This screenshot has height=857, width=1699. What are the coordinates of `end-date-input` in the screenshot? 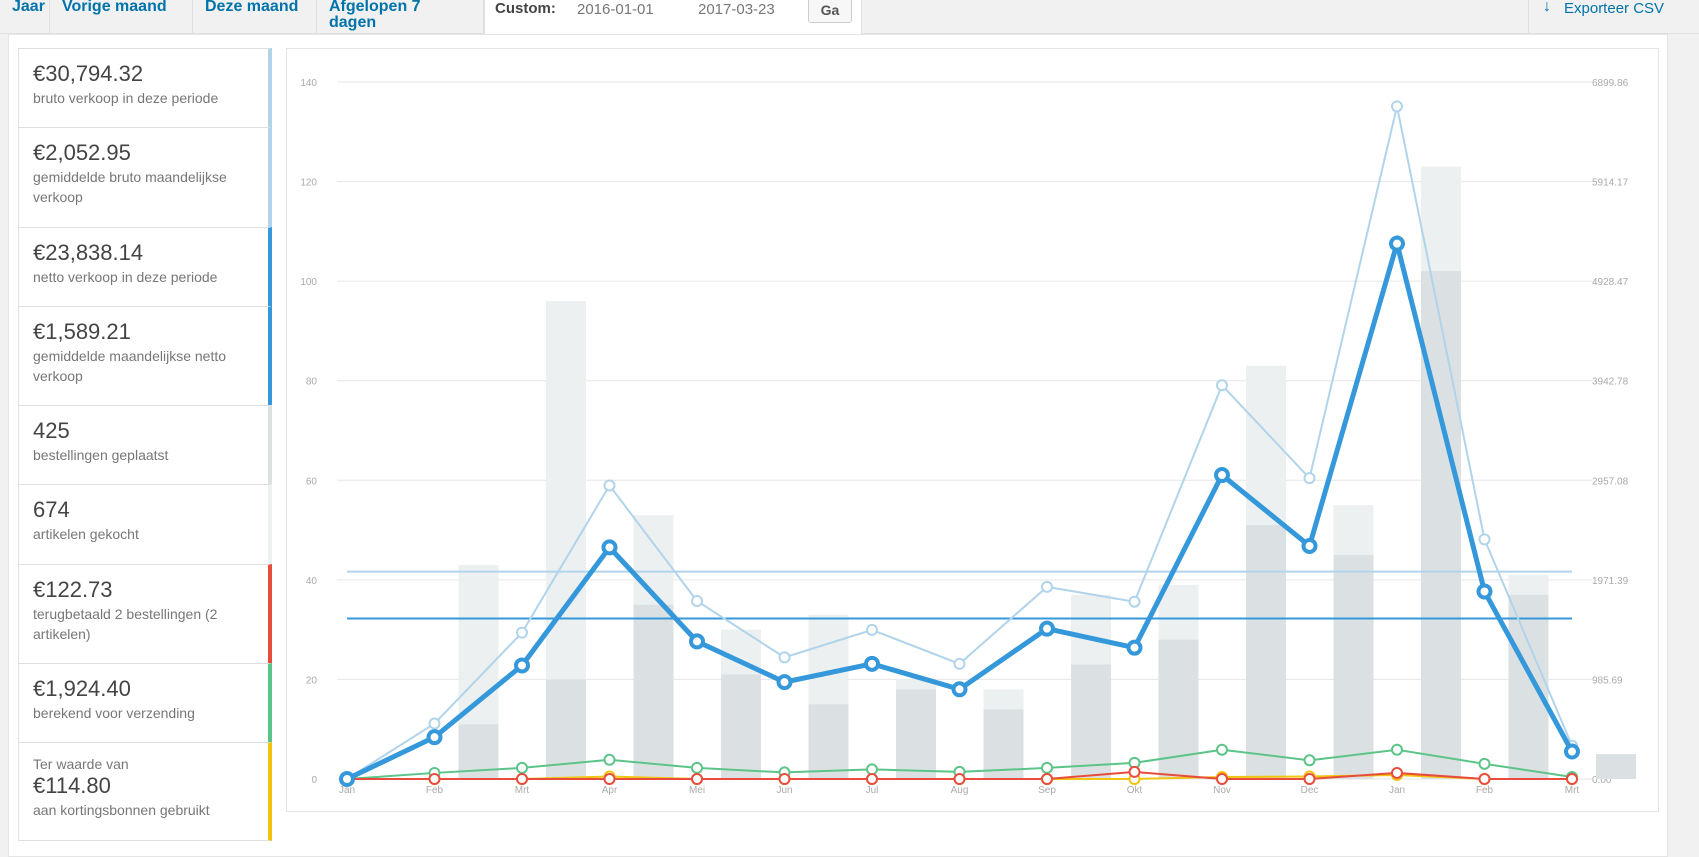 It's located at (753, 9).